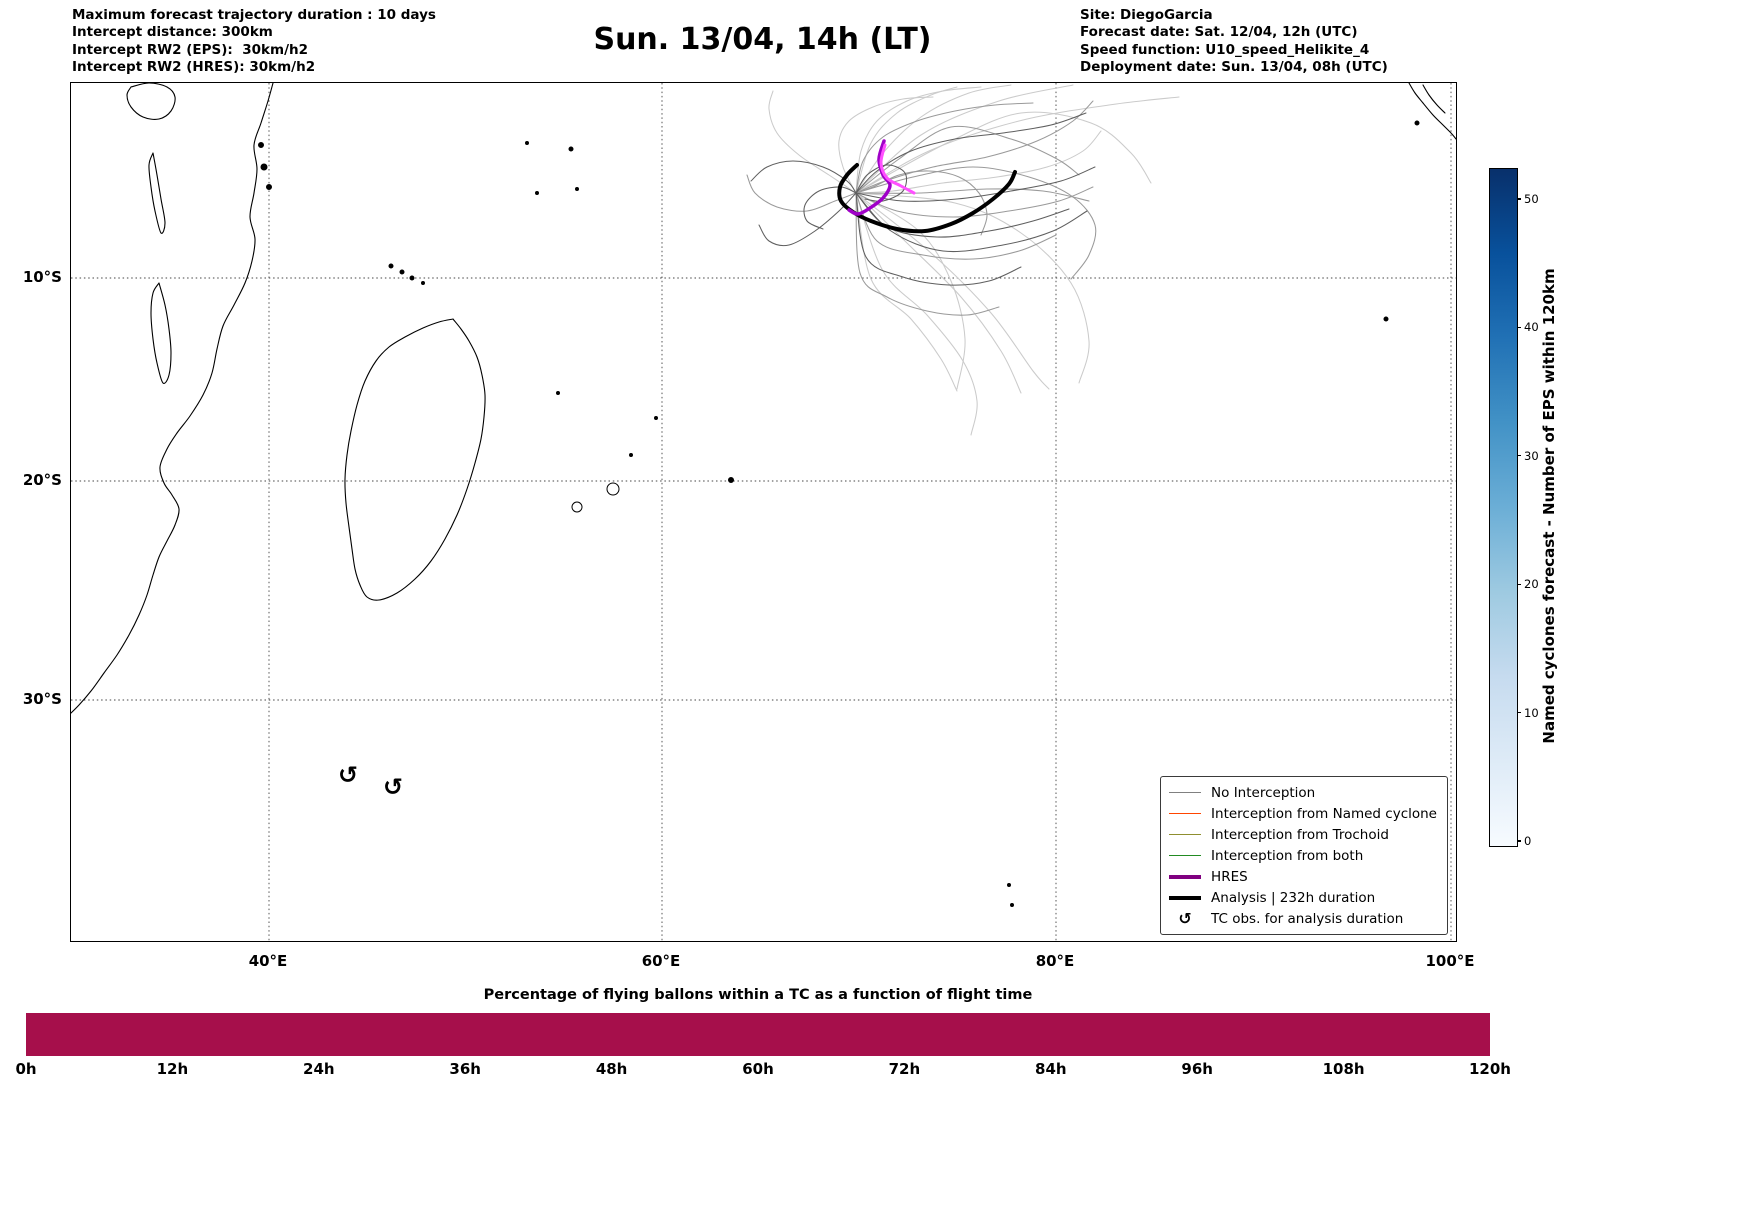  I want to click on hres-track-bright, so click(897, 169).